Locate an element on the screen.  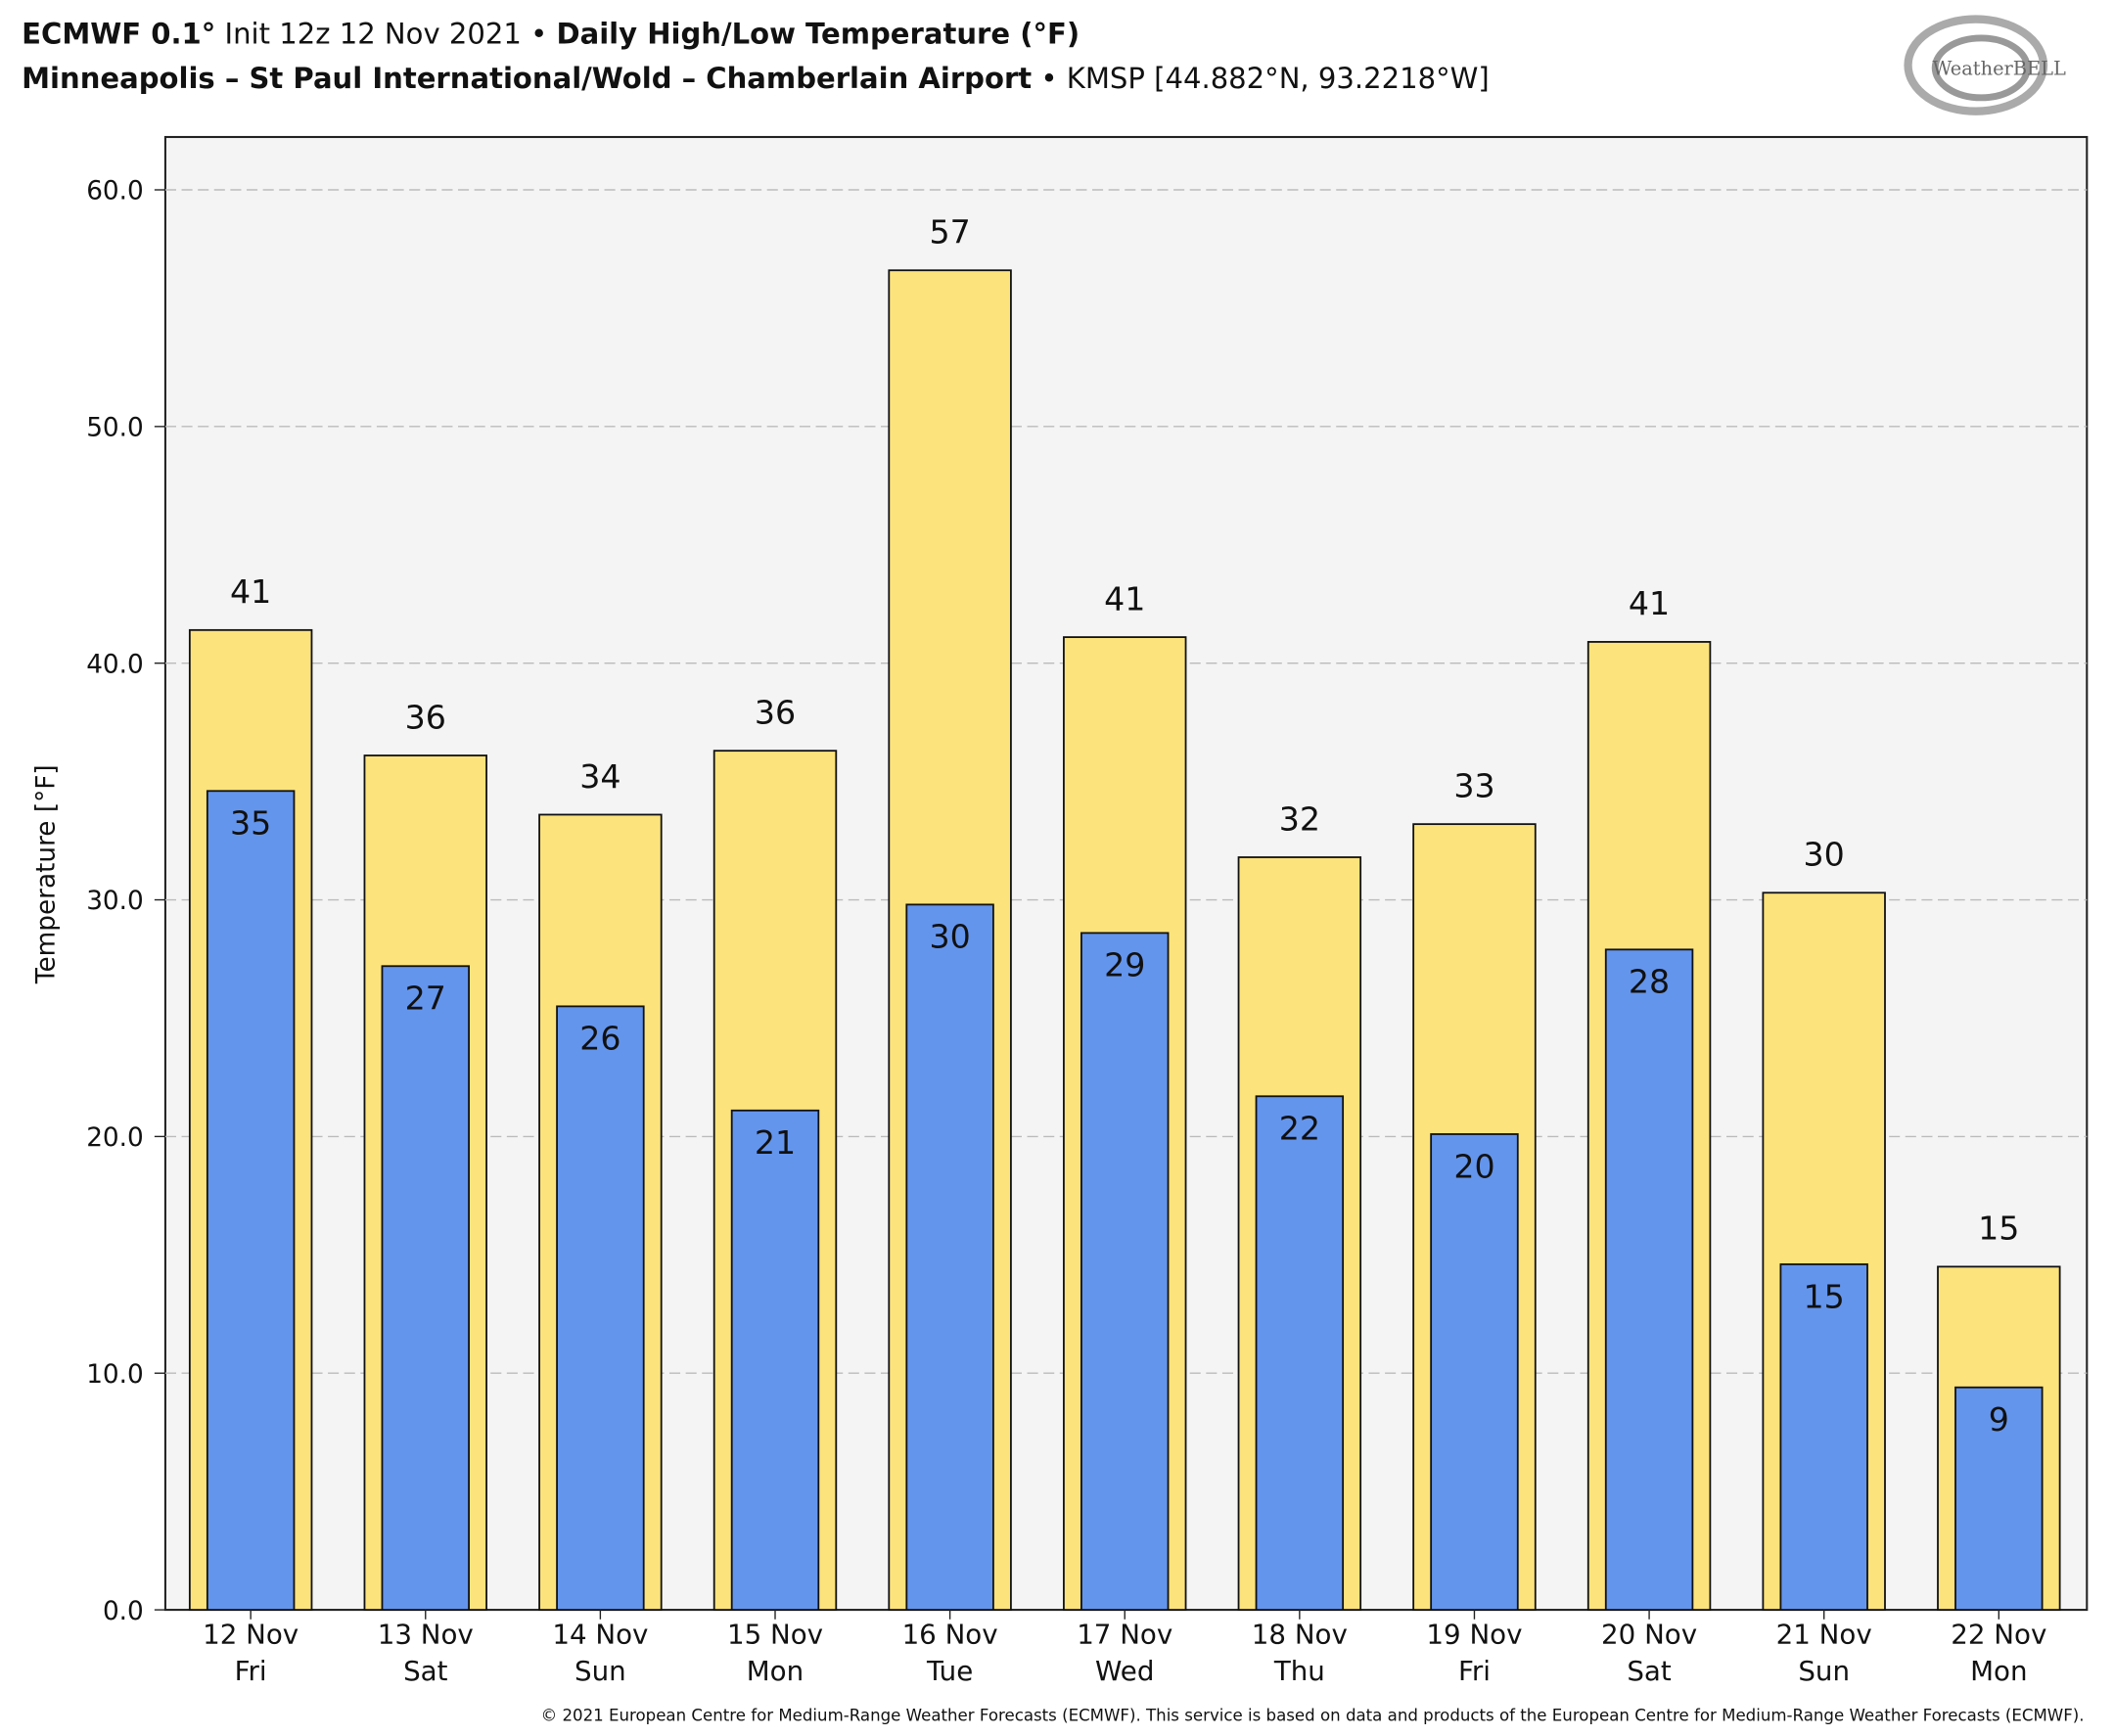
data-label-low: 15 is located at coordinates (1825, 1296).